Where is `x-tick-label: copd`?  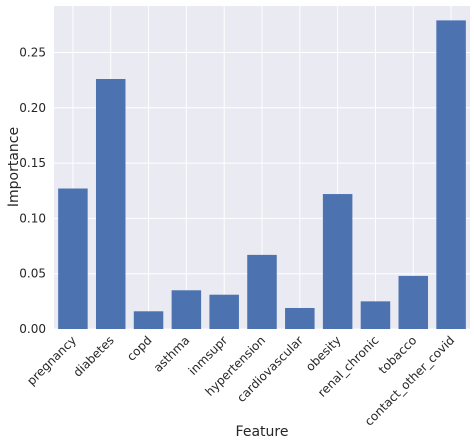
x-tick-label: copd is located at coordinates (139, 348).